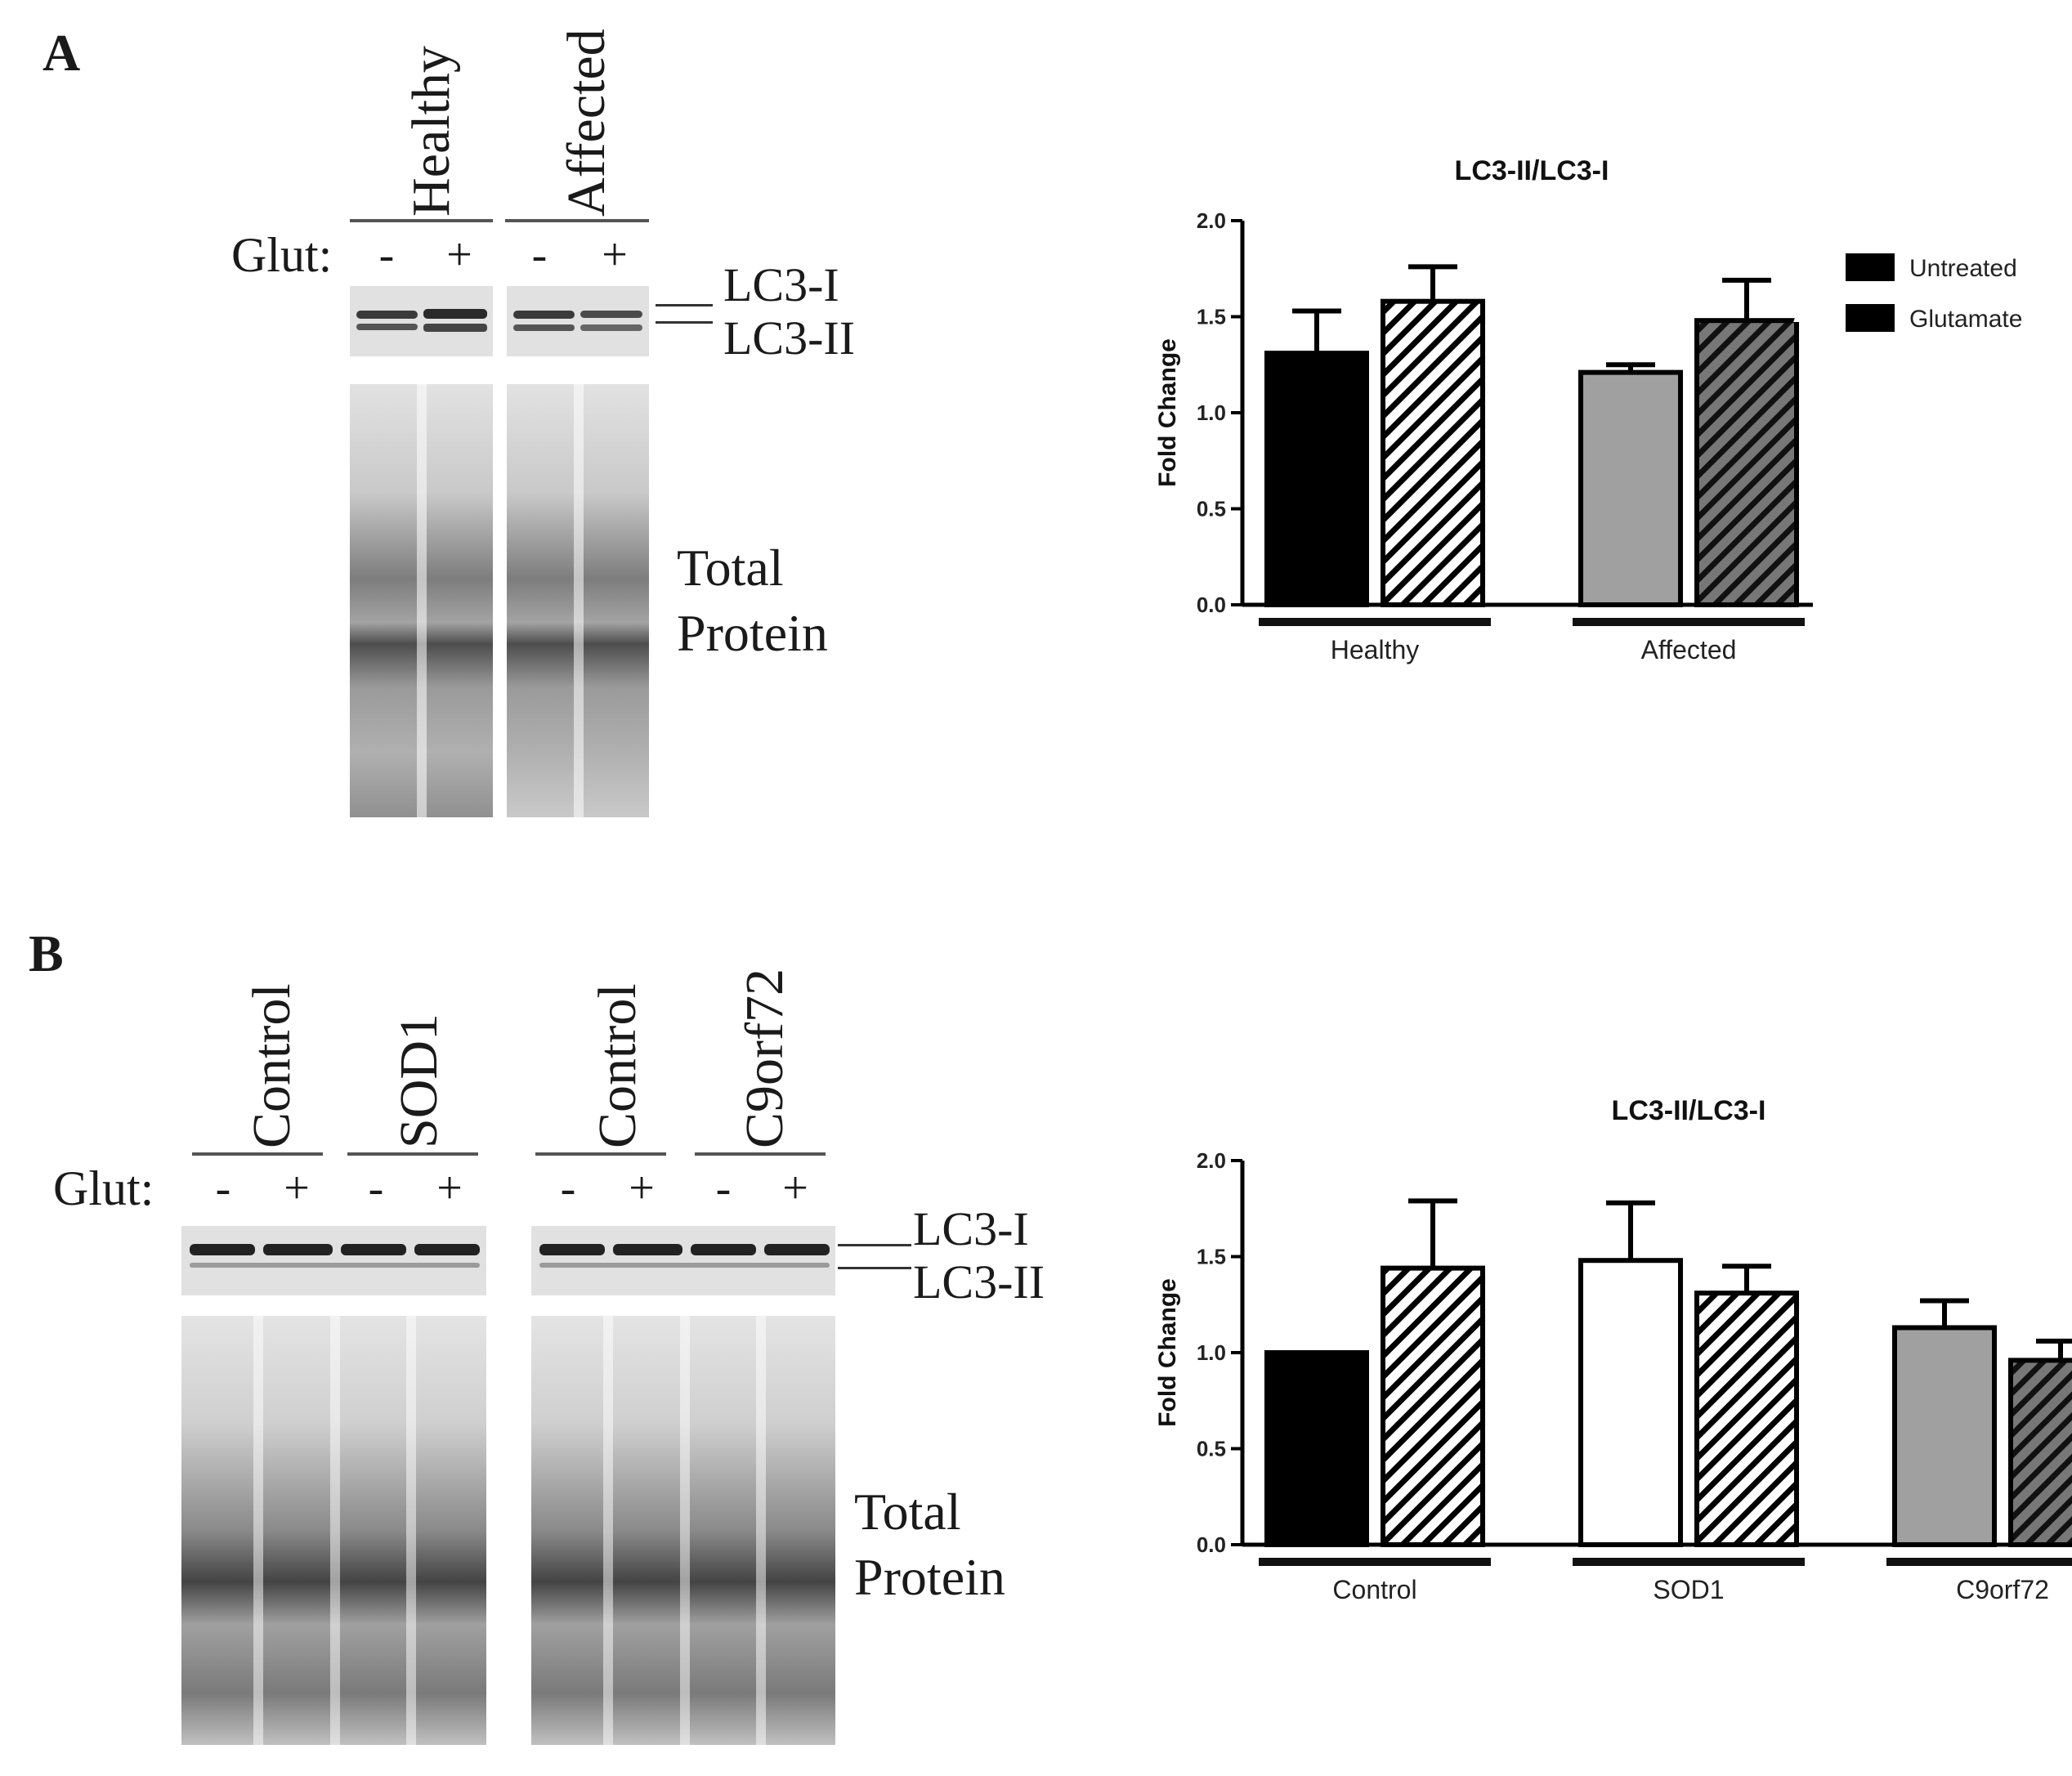 This screenshot has height=1776, width=2072. Describe the element at coordinates (1963, 268) in the screenshot. I see `legend-label-untreated: Untreated` at that location.